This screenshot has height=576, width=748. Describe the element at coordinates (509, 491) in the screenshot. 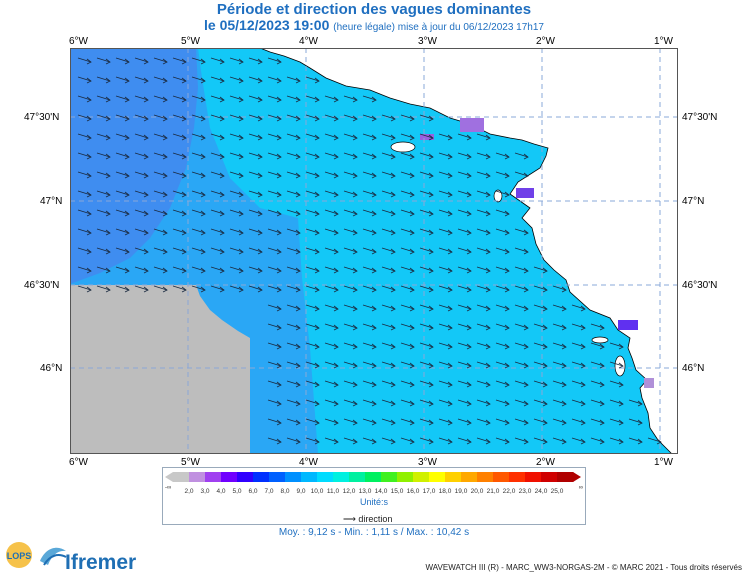

I see `color-bar-tick-label: 22,0` at that location.